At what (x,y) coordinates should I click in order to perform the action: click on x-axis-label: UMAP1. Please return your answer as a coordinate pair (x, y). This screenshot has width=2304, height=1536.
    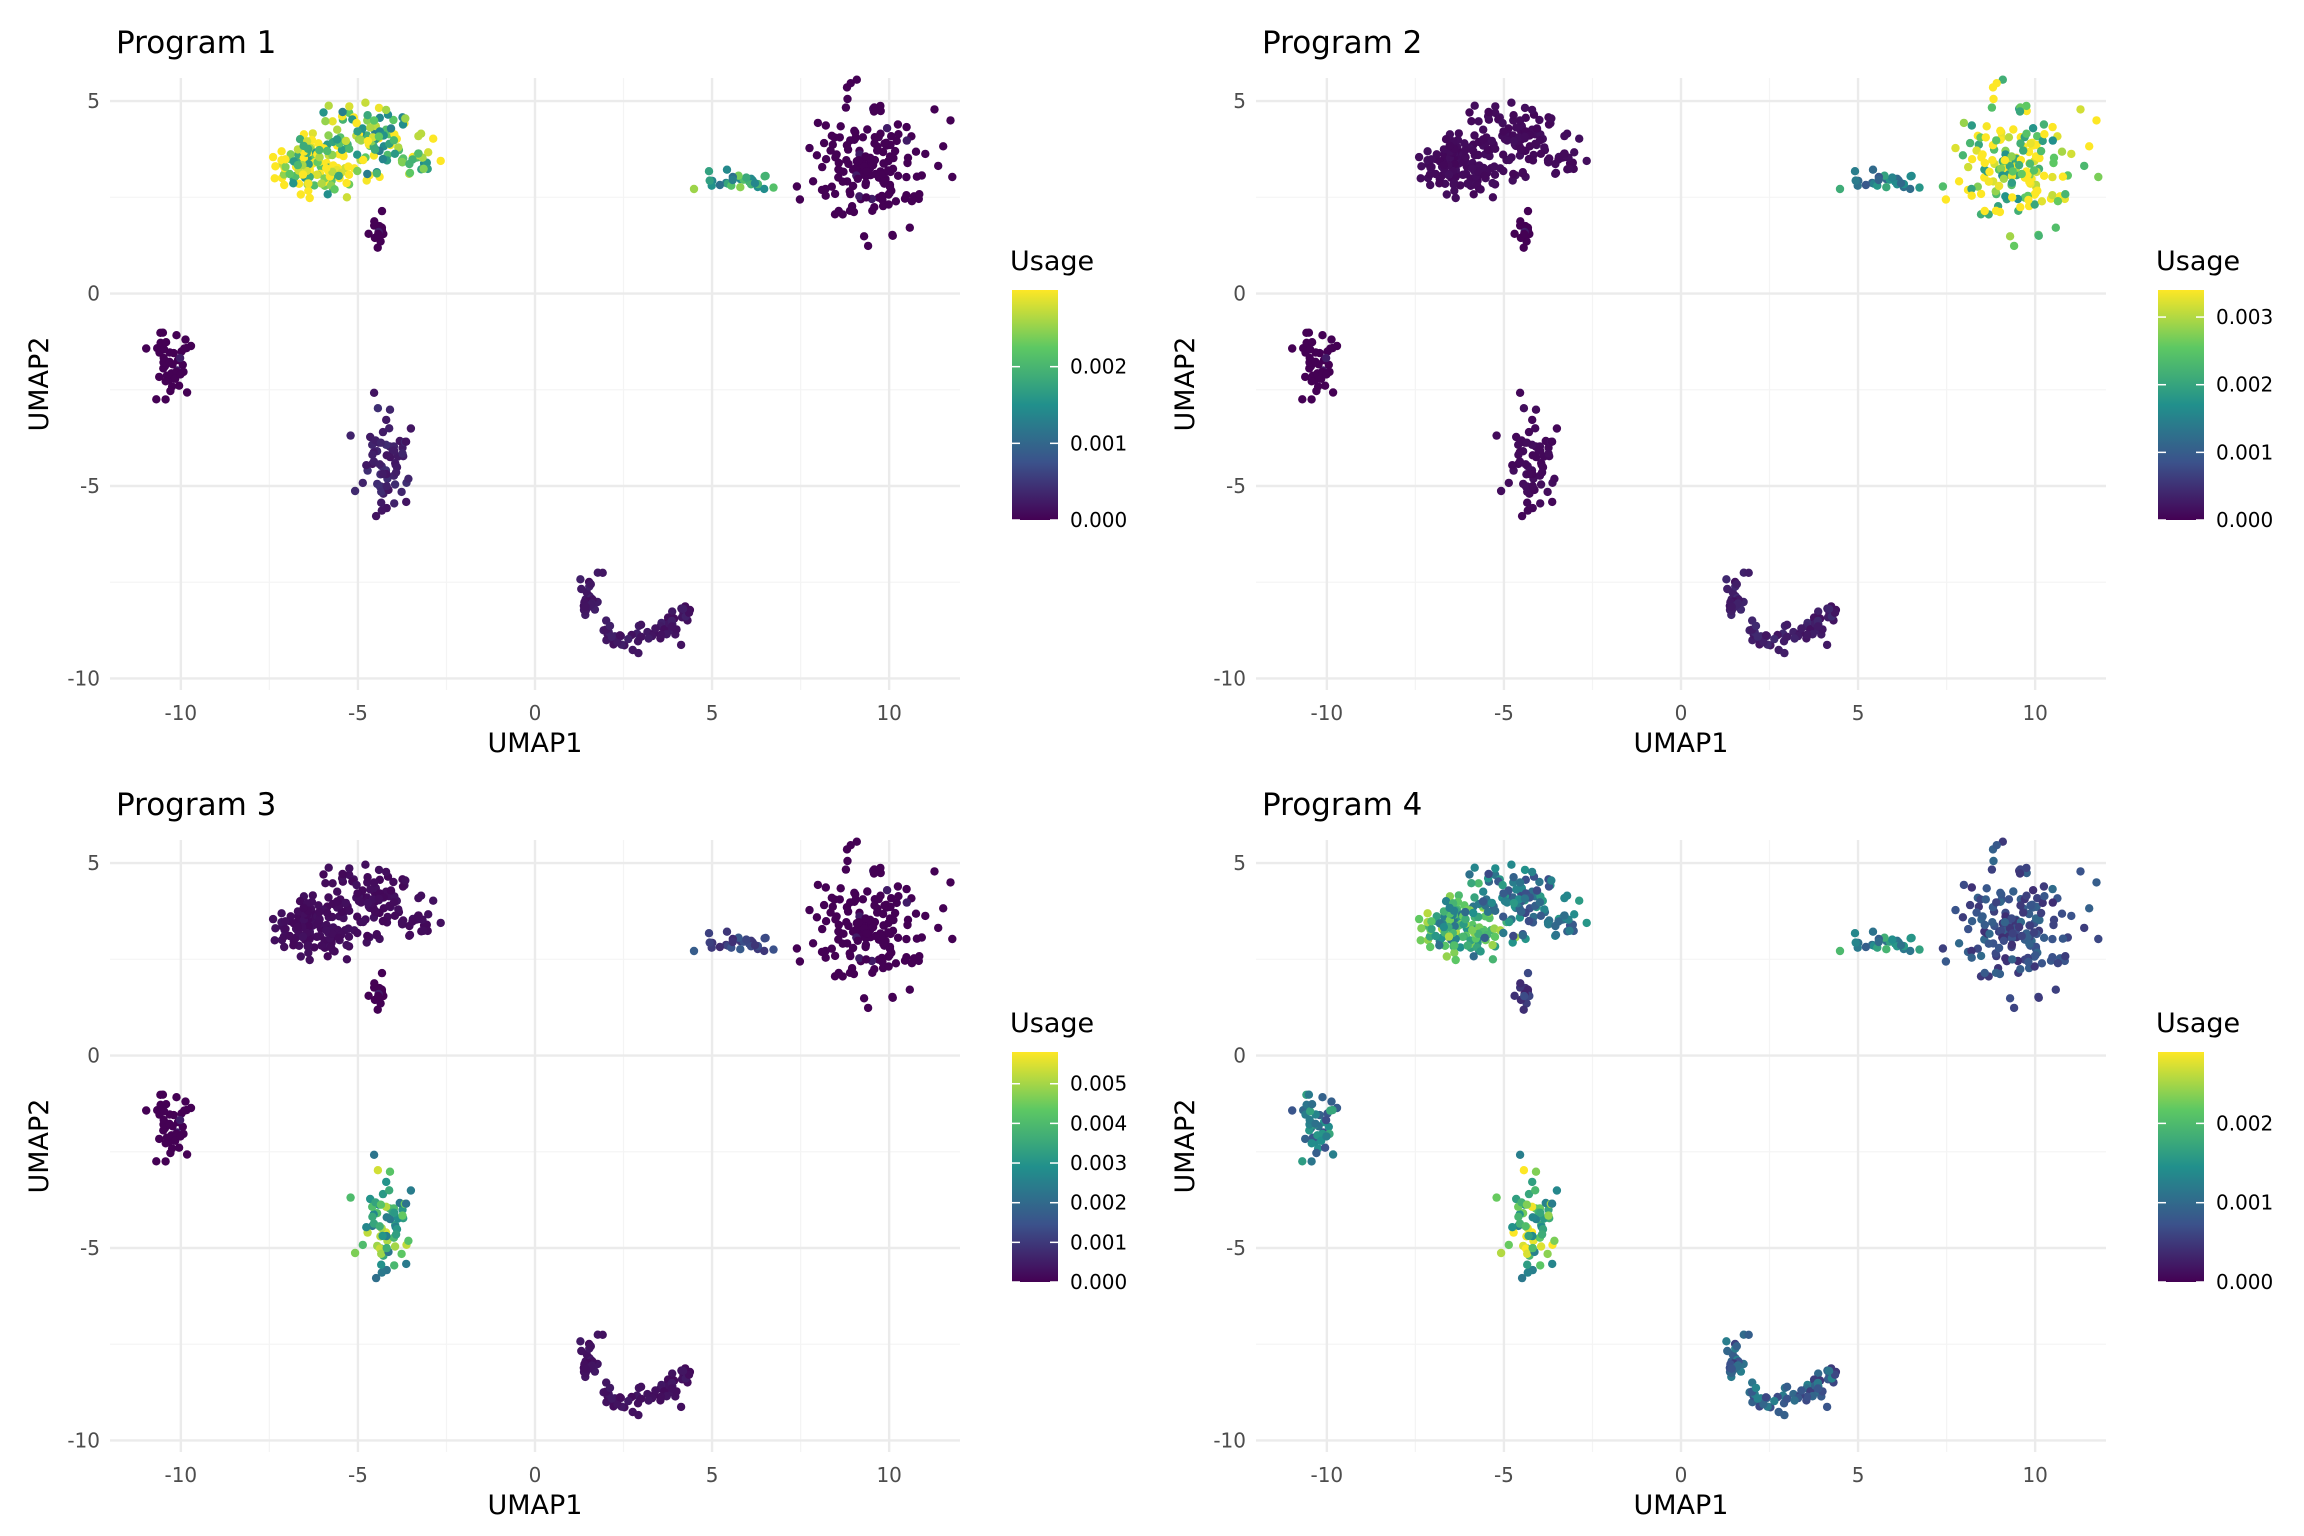
    Looking at the image, I should click on (535, 743).